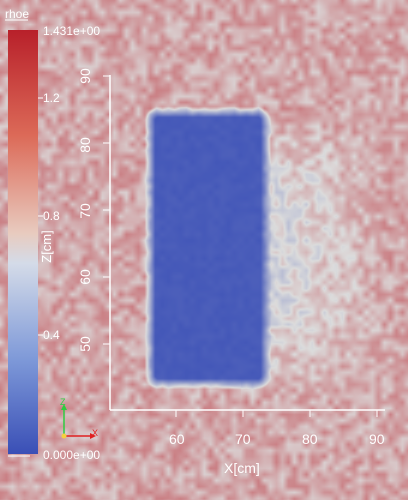 The height and width of the screenshot is (500, 408). I want to click on color-bar-tick-label: 0.4, so click(51, 335).